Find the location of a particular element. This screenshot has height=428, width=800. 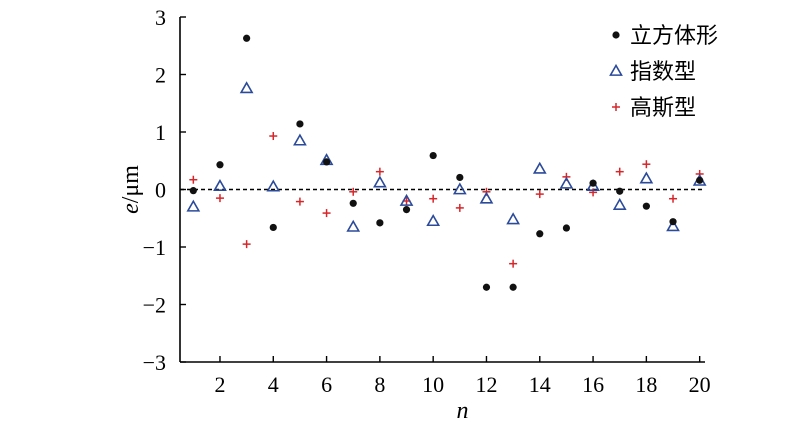

legend-label: 指数型 is located at coordinates (663, 72).